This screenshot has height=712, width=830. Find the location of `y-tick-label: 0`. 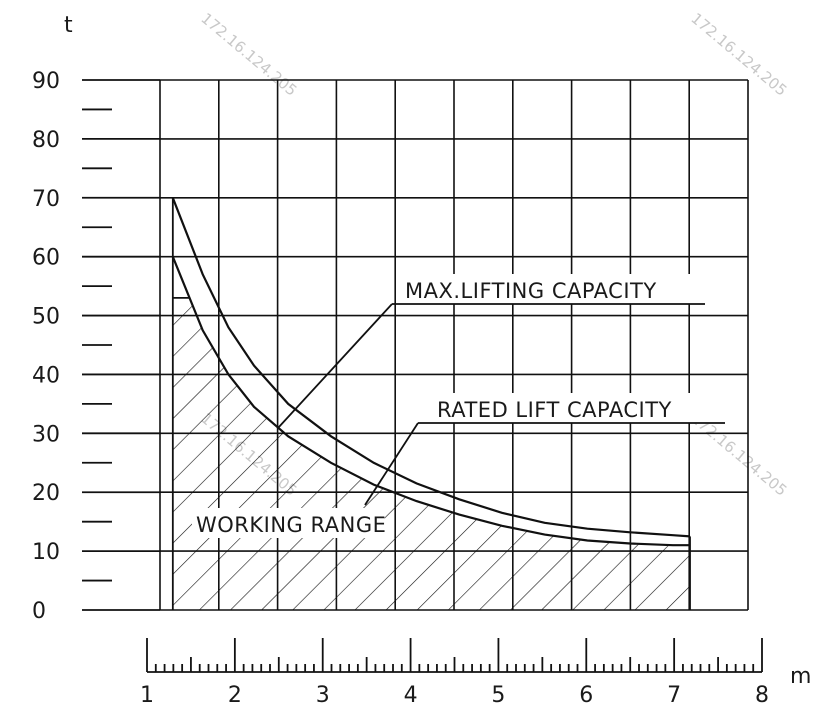

y-tick-label: 0 is located at coordinates (39, 611).